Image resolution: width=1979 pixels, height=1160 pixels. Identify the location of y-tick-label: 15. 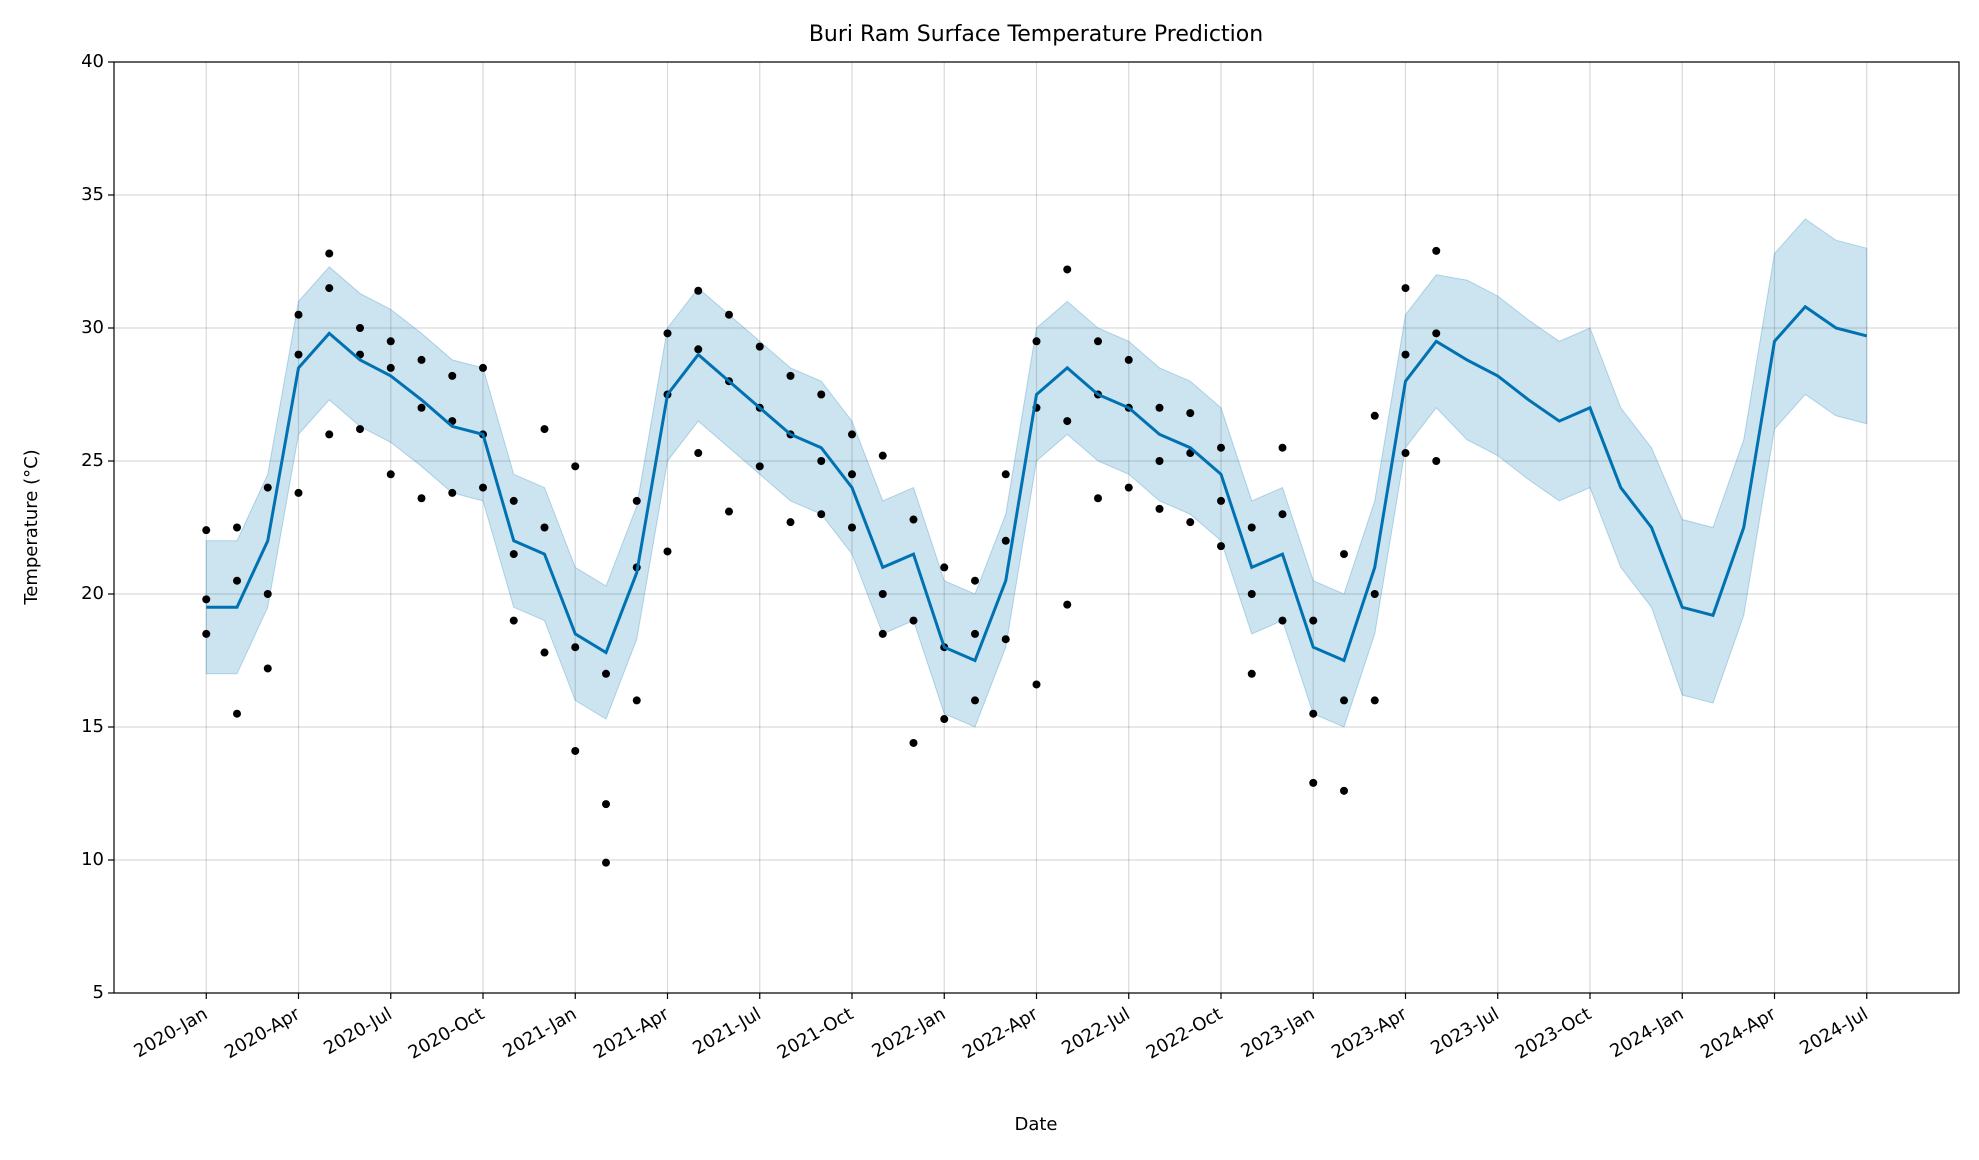
(92, 726).